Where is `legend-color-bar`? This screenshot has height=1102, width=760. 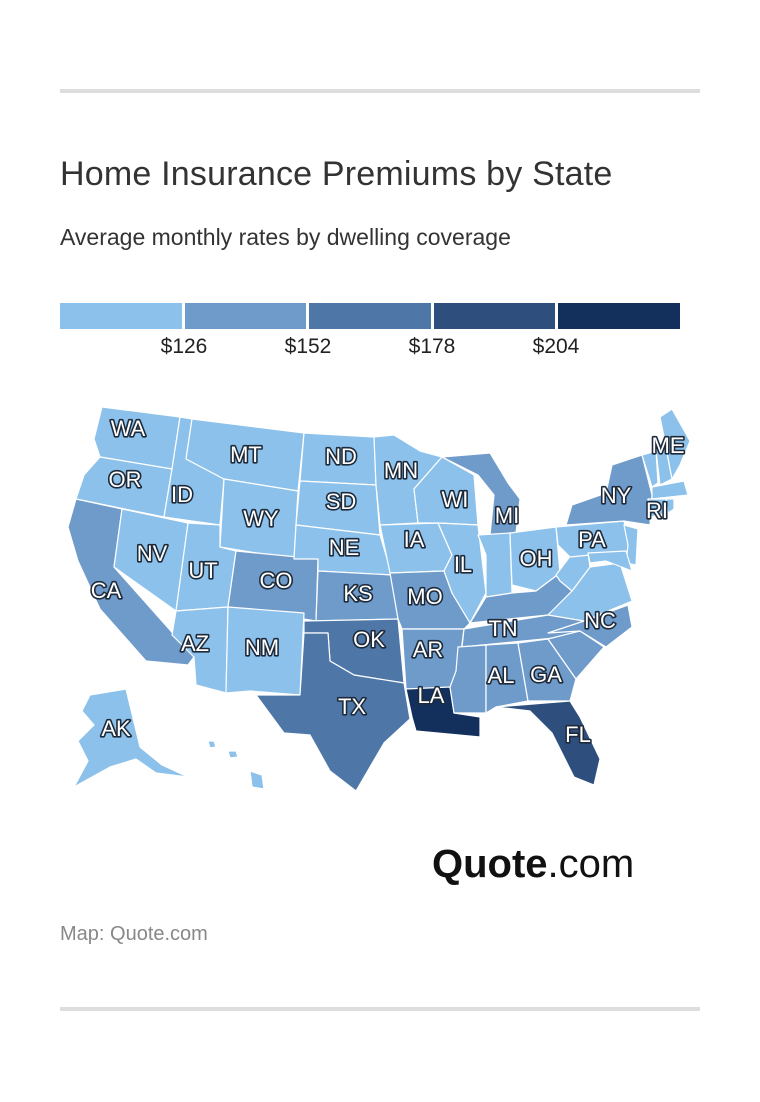
legend-color-bar is located at coordinates (370, 316).